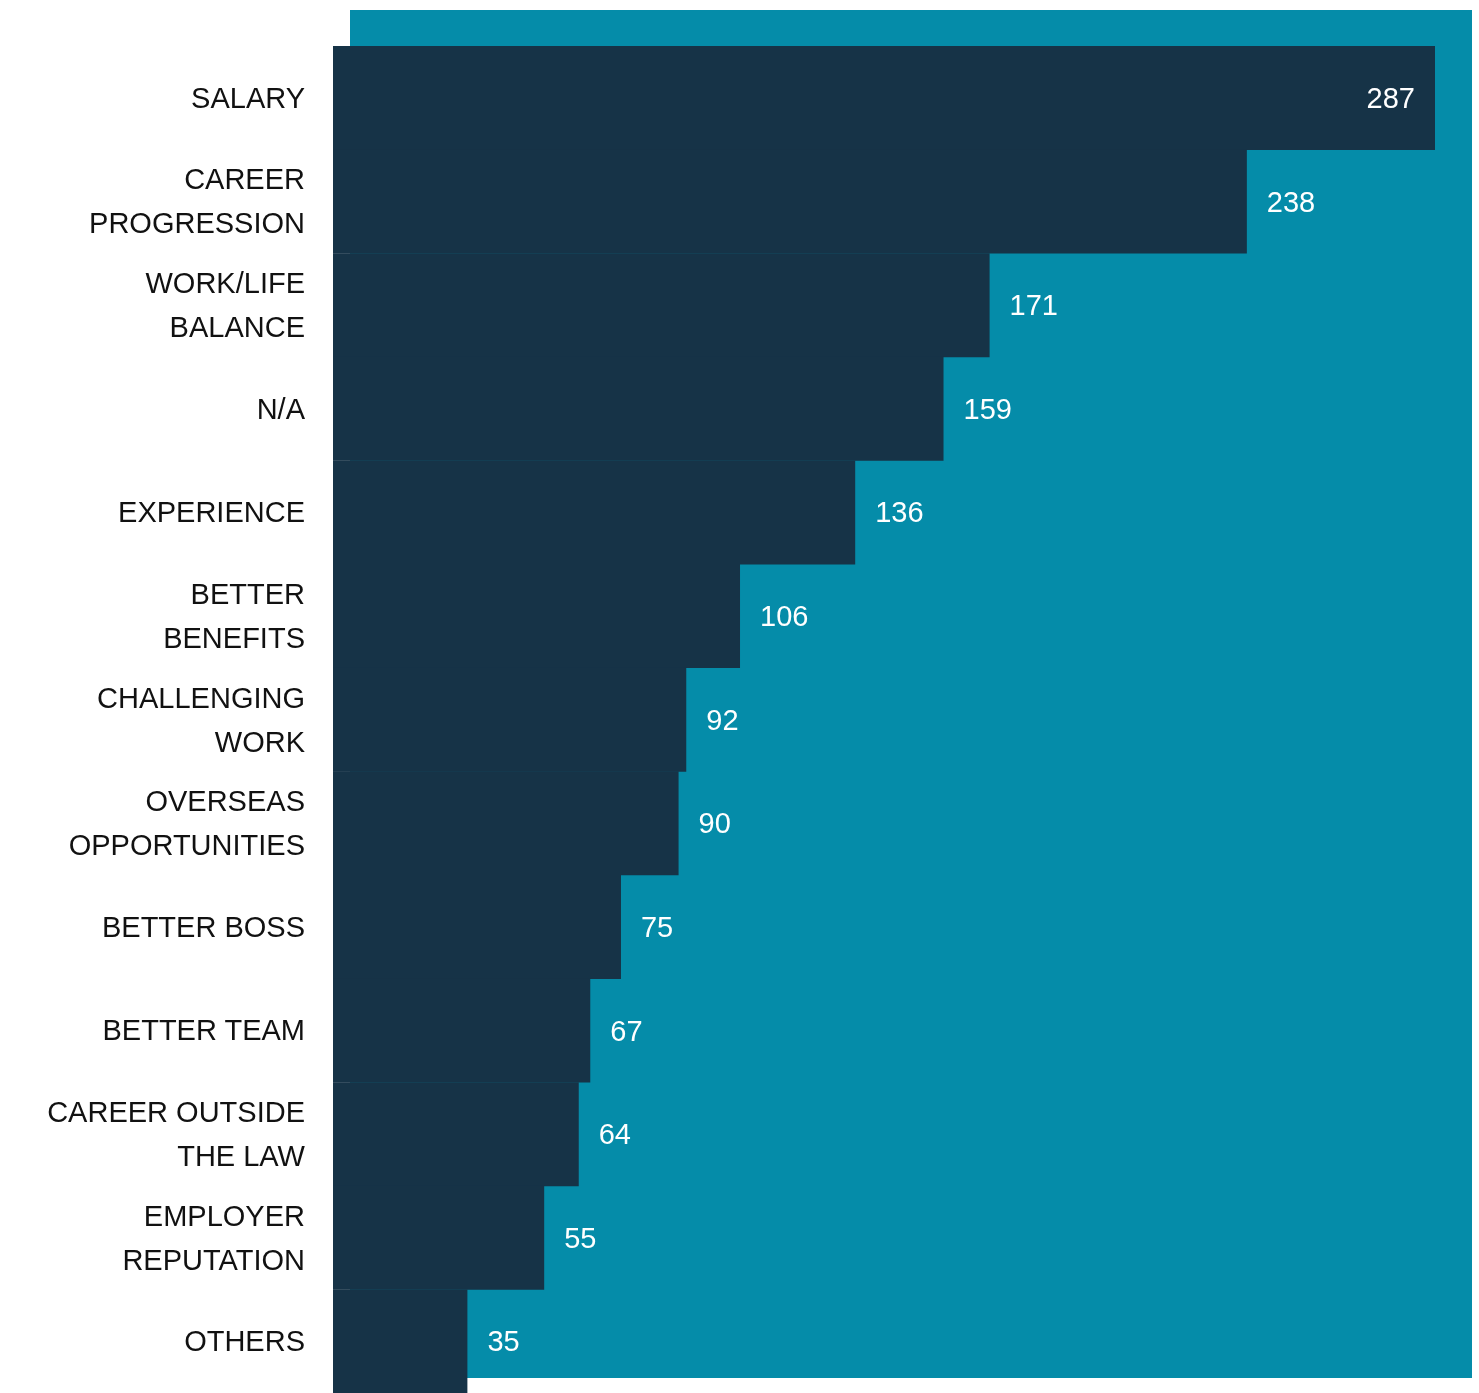 The image size is (1479, 1393). I want to click on data-label: 287, so click(1390, 98).